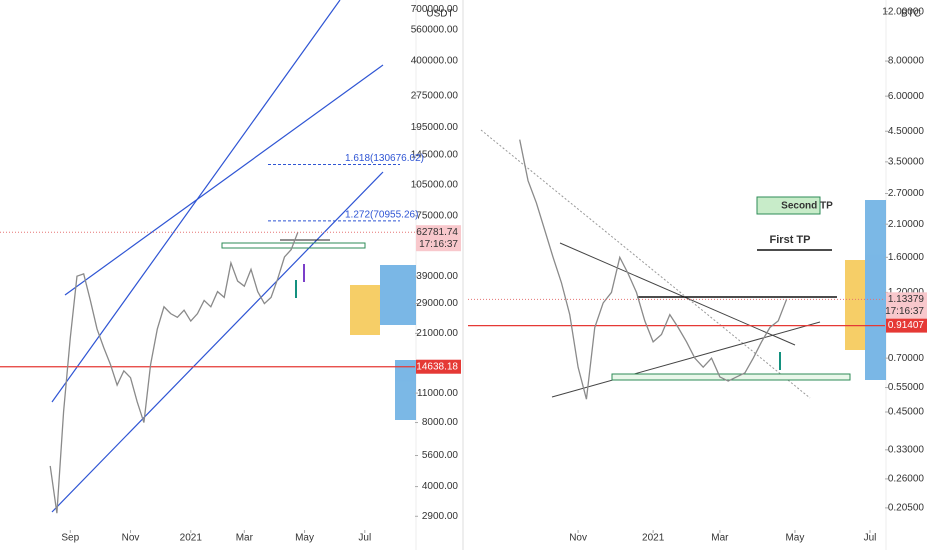  Describe the element at coordinates (440, 486) in the screenshot. I see `y-tick-label: 4000.00` at that location.